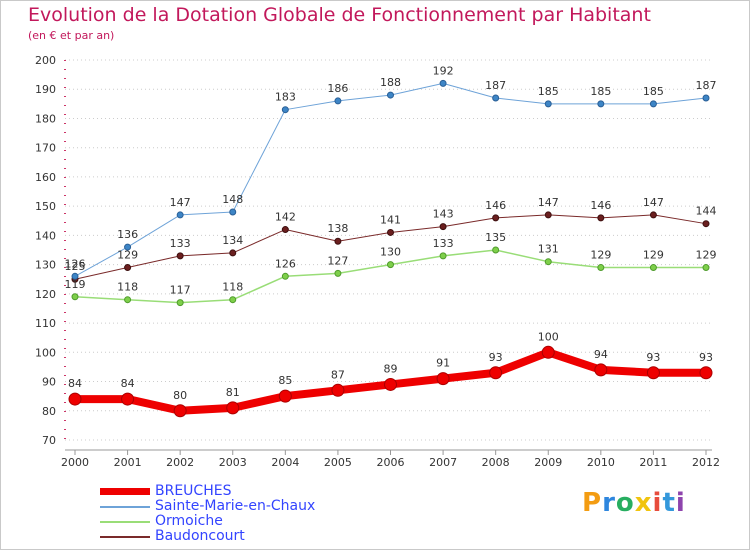 The height and width of the screenshot is (550, 750). Describe the element at coordinates (232, 240) in the screenshot. I see `data-label-baudoncourt: 134` at that location.